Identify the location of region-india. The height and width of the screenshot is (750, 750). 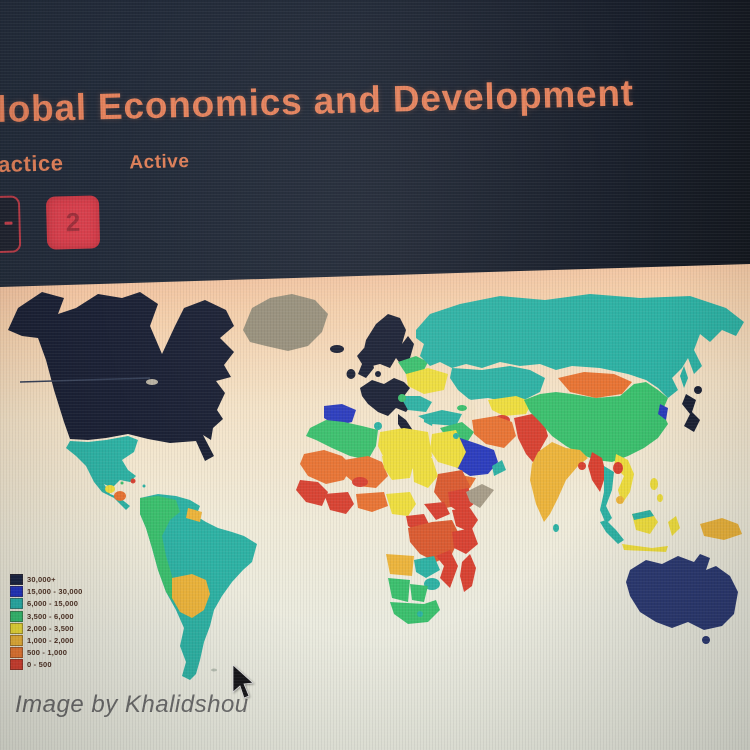
(559, 482).